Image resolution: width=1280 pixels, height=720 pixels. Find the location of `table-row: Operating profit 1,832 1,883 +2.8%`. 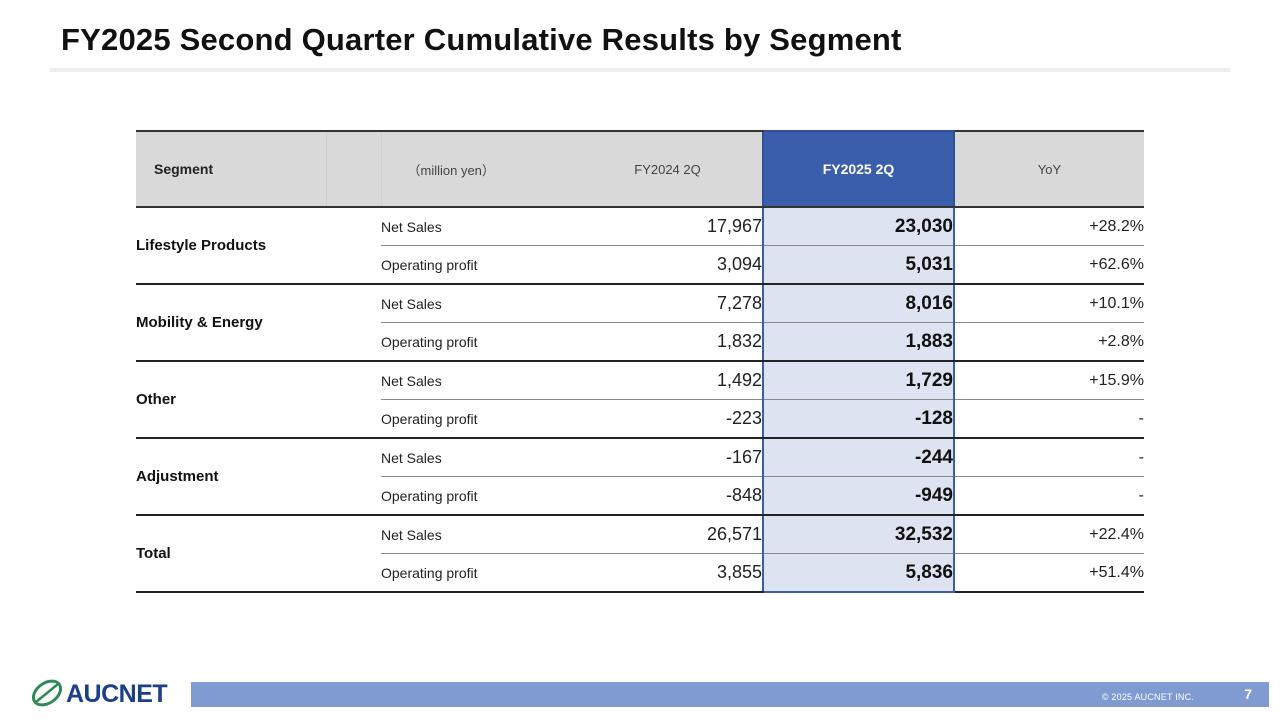

table-row: Operating profit 1,832 1,883 +2.8% is located at coordinates (640, 342).